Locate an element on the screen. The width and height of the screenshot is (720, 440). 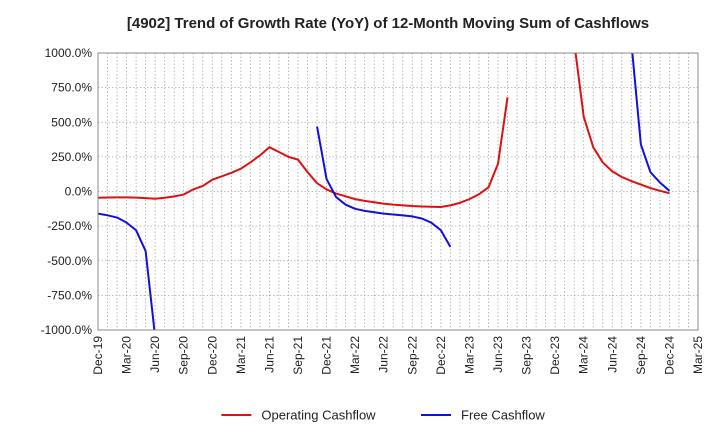
x-tick-label: Mar-25 is located at coordinates (698, 355).